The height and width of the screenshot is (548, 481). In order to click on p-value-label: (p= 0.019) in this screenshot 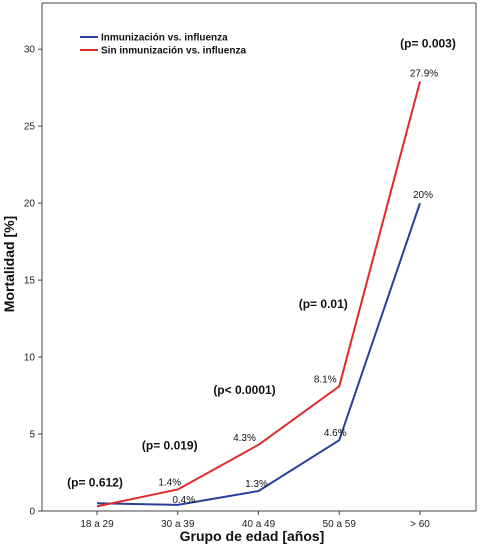, I will do `click(170, 445)`.